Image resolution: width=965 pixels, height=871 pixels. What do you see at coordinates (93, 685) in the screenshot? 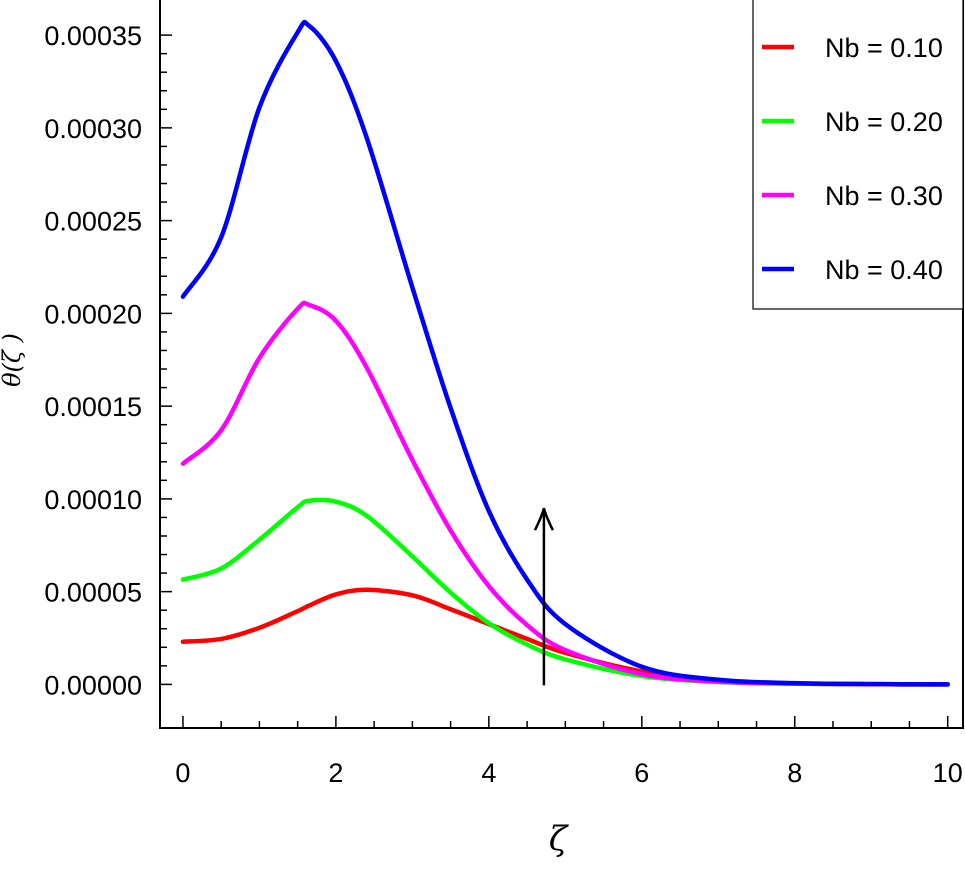
I see `y-tick-label: 0.00000` at bounding box center [93, 685].